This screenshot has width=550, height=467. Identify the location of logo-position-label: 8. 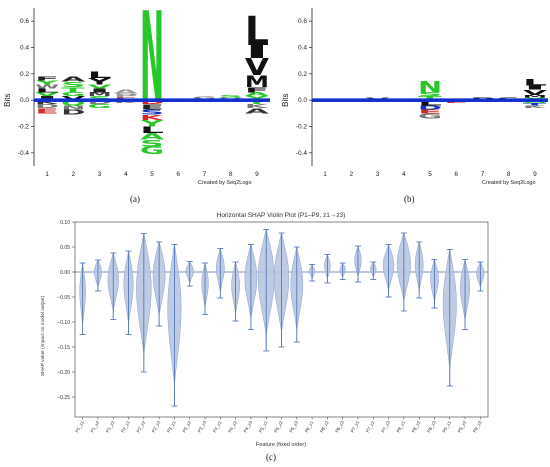
(231, 174).